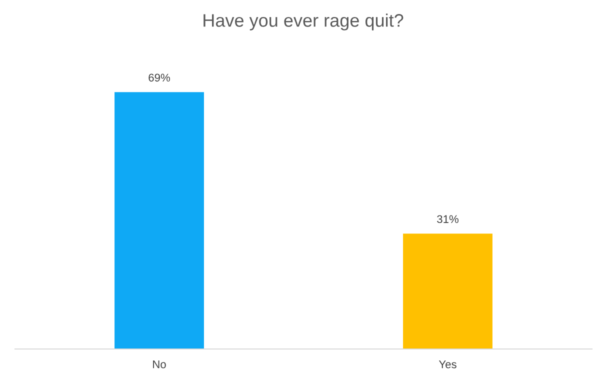  I want to click on data-label: 31%, so click(447, 219).